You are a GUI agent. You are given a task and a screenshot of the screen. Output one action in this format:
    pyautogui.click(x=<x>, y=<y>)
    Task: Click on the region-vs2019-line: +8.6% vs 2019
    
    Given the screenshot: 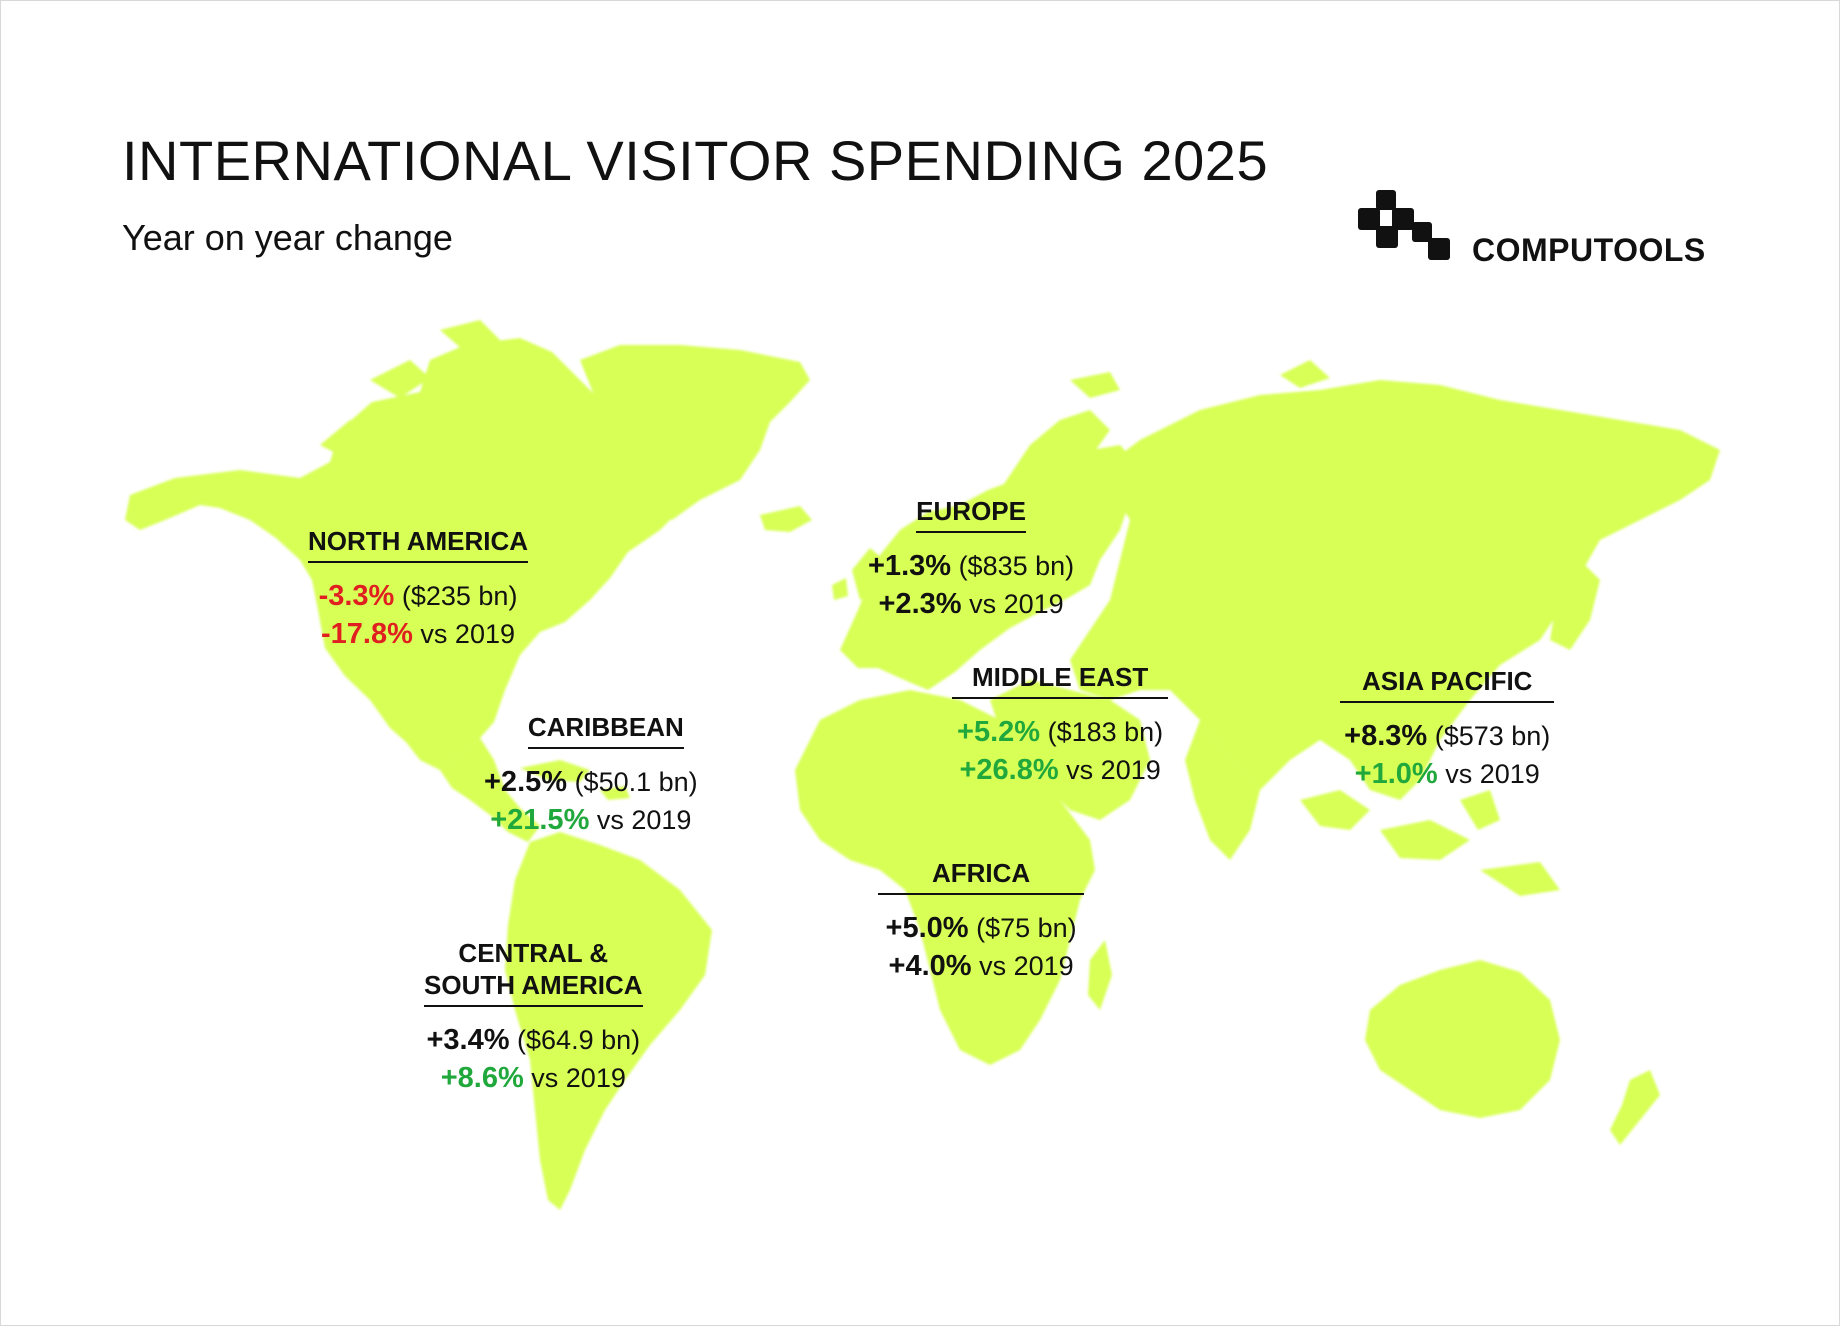 What is the action you would take?
    pyautogui.click(x=533, y=1078)
    